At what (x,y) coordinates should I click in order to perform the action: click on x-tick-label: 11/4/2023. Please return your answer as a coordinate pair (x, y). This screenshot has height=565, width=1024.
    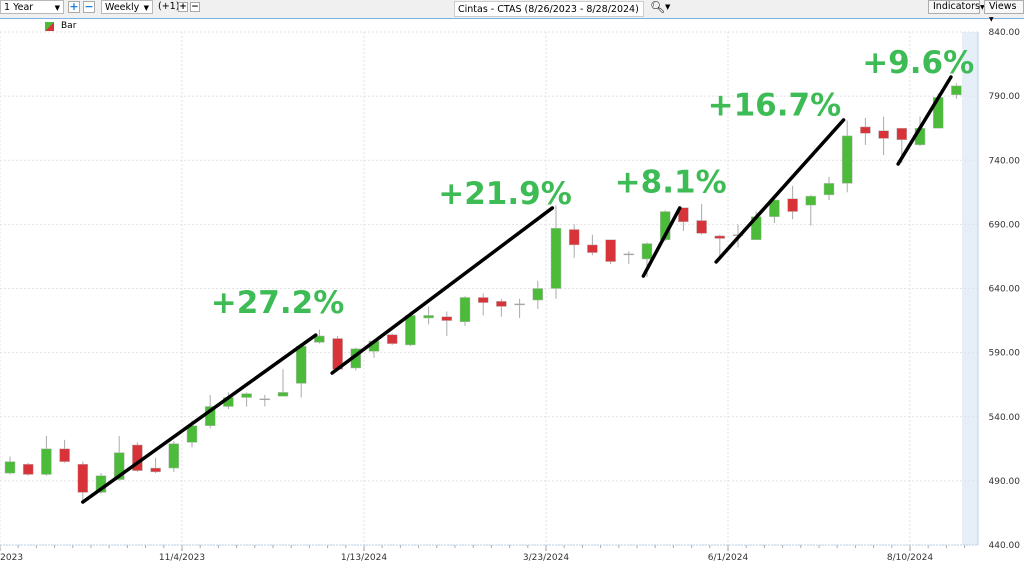
    Looking at the image, I should click on (182, 558).